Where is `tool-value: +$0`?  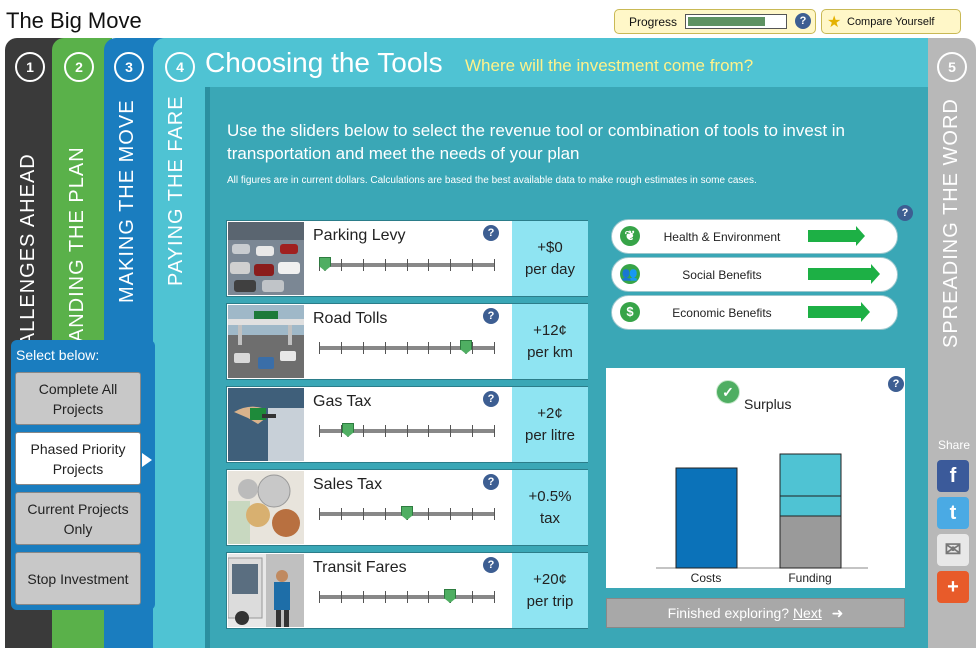
tool-value: +$0 is located at coordinates (550, 247).